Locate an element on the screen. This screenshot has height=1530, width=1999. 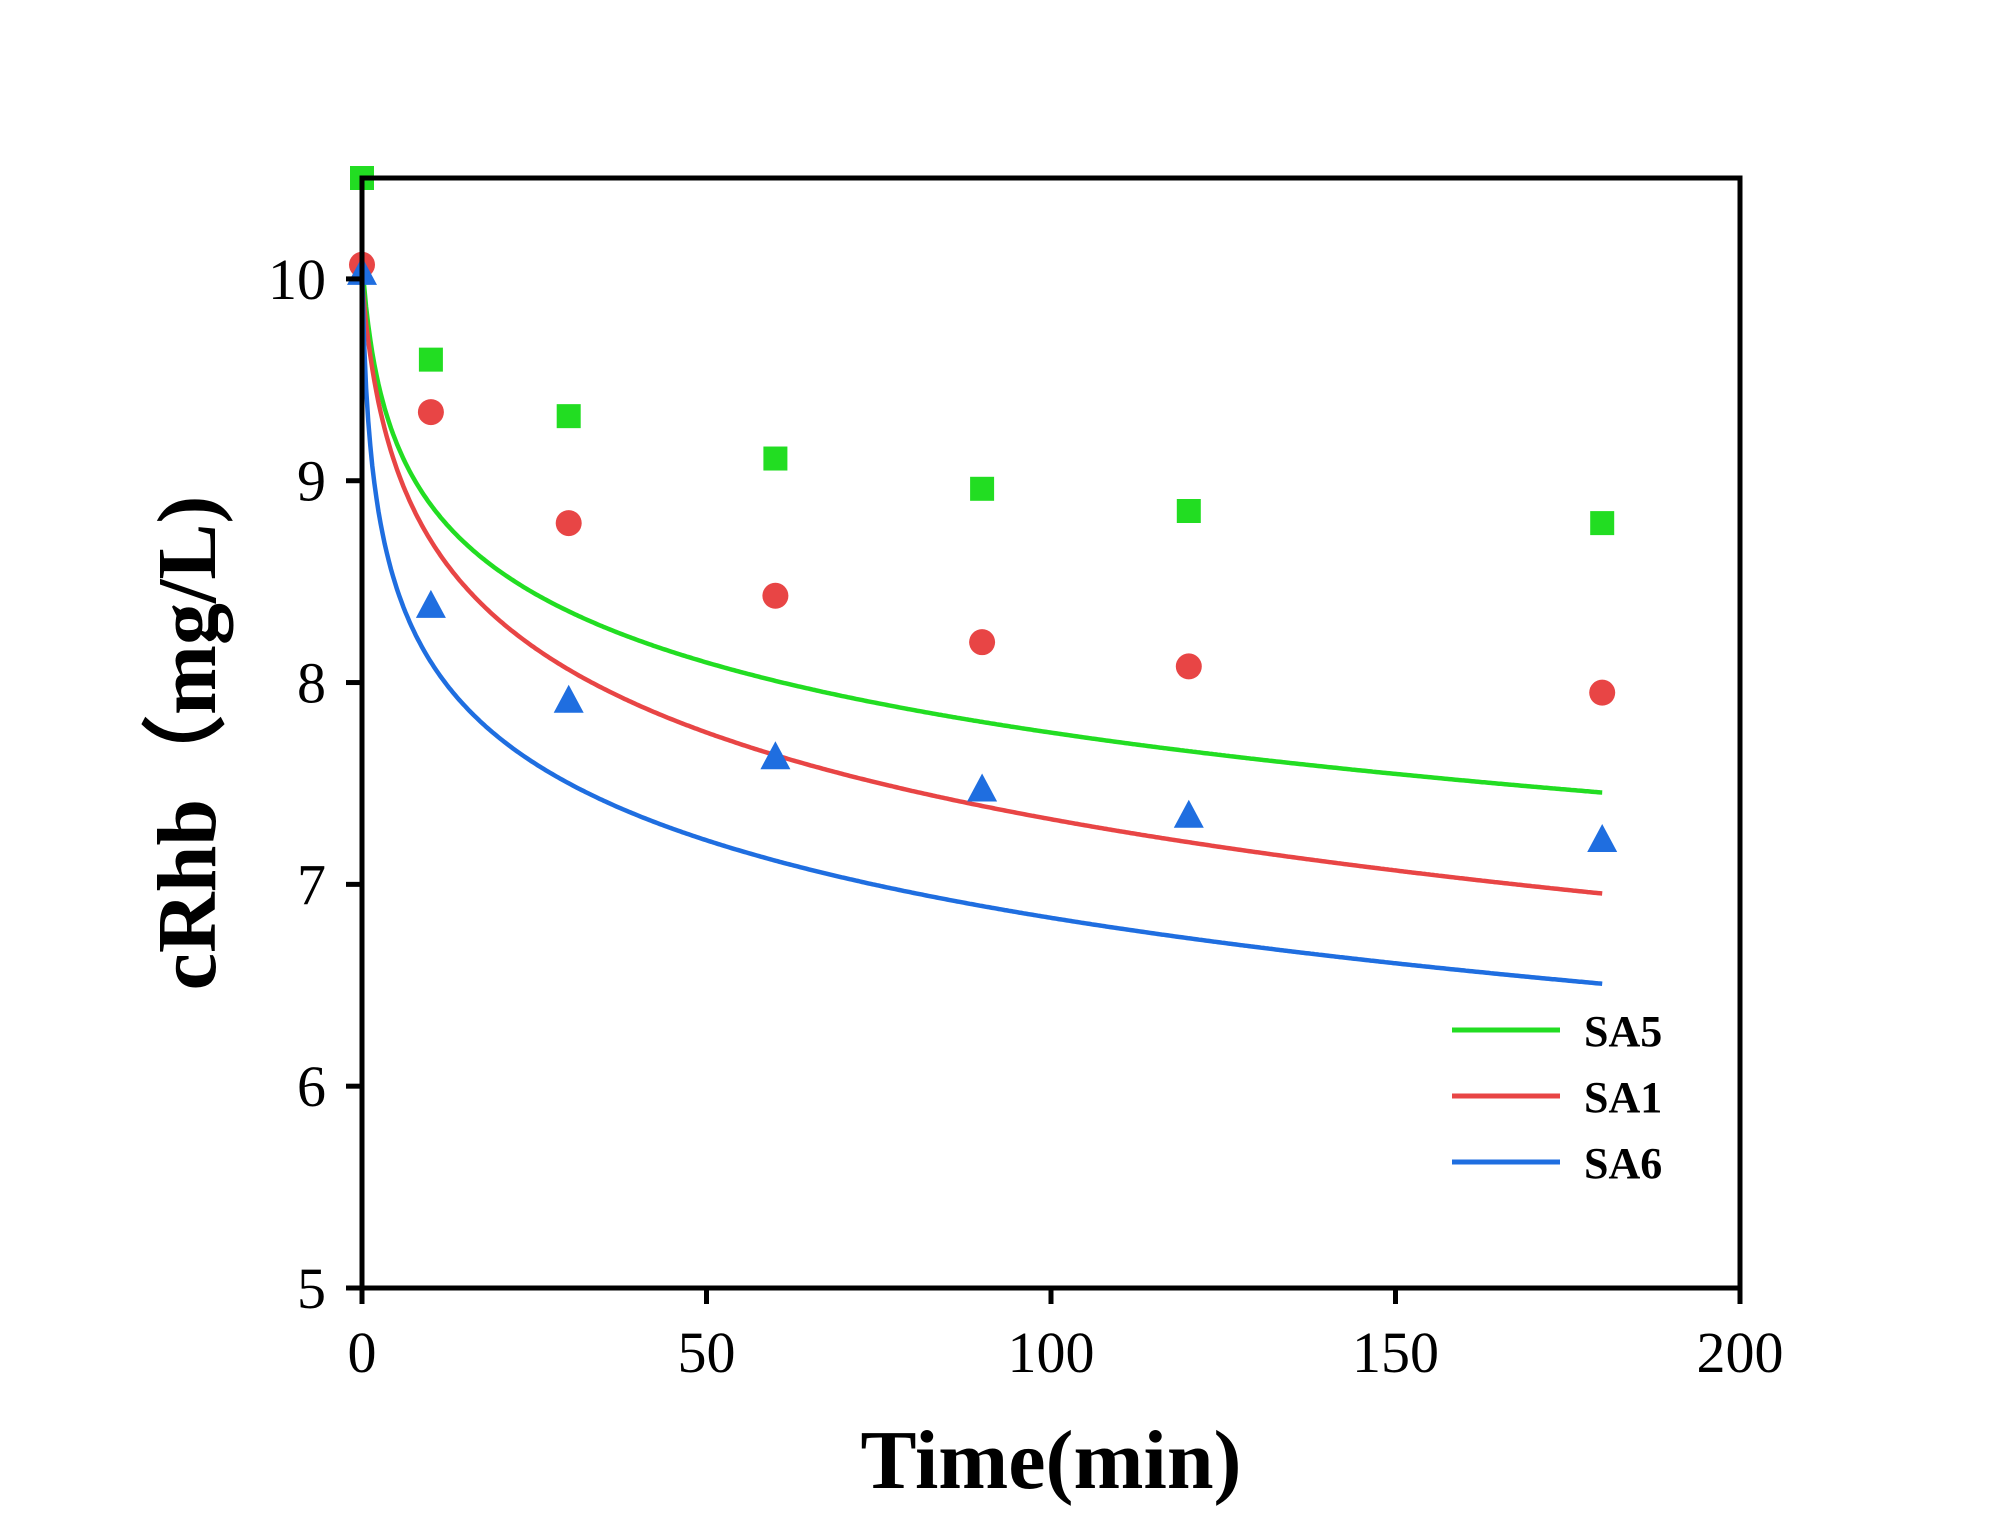
y-tick-label: 8 is located at coordinates (311, 683).